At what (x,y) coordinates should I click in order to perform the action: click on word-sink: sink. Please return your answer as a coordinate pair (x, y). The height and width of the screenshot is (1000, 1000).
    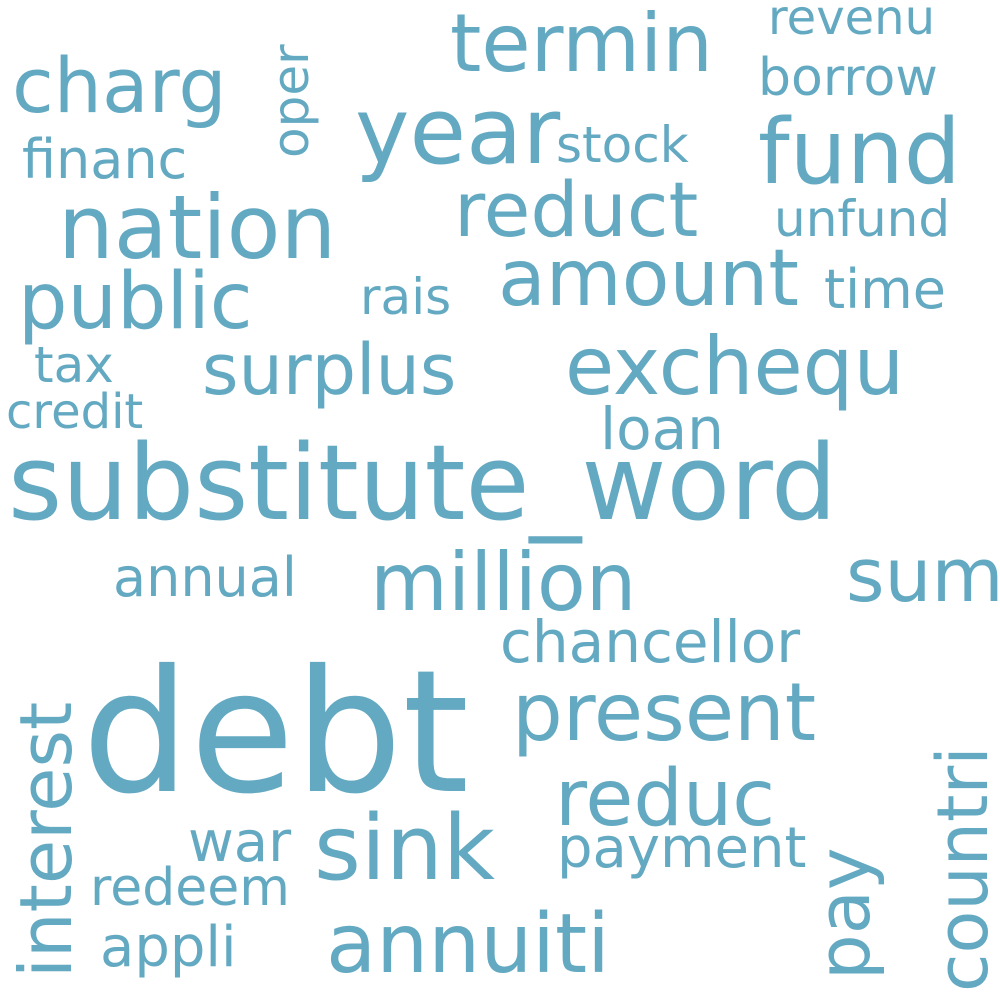
    Looking at the image, I should click on (405, 848).